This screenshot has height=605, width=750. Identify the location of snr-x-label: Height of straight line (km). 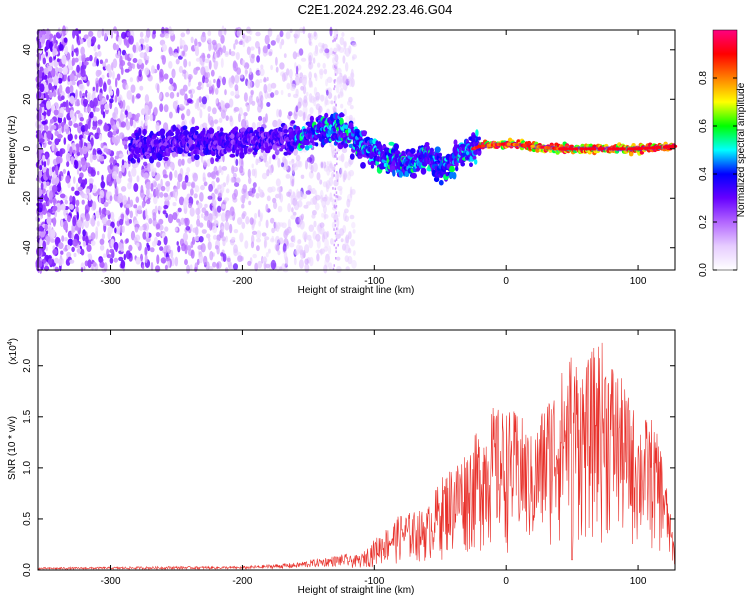
(356, 590).